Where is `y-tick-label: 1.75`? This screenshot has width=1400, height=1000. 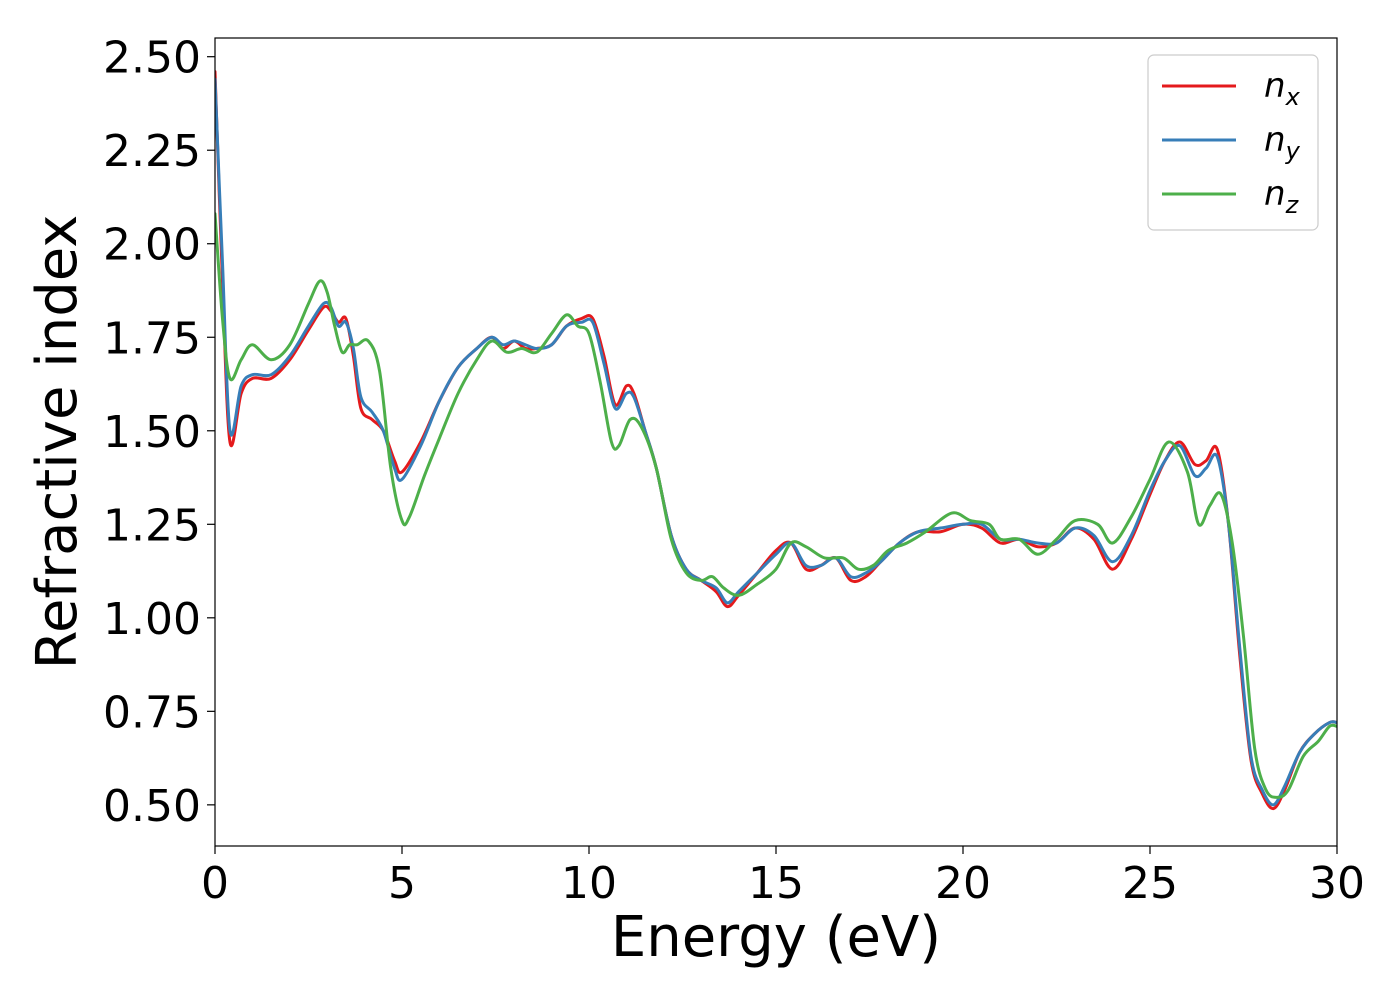
y-tick-label: 1.75 is located at coordinates (152, 338).